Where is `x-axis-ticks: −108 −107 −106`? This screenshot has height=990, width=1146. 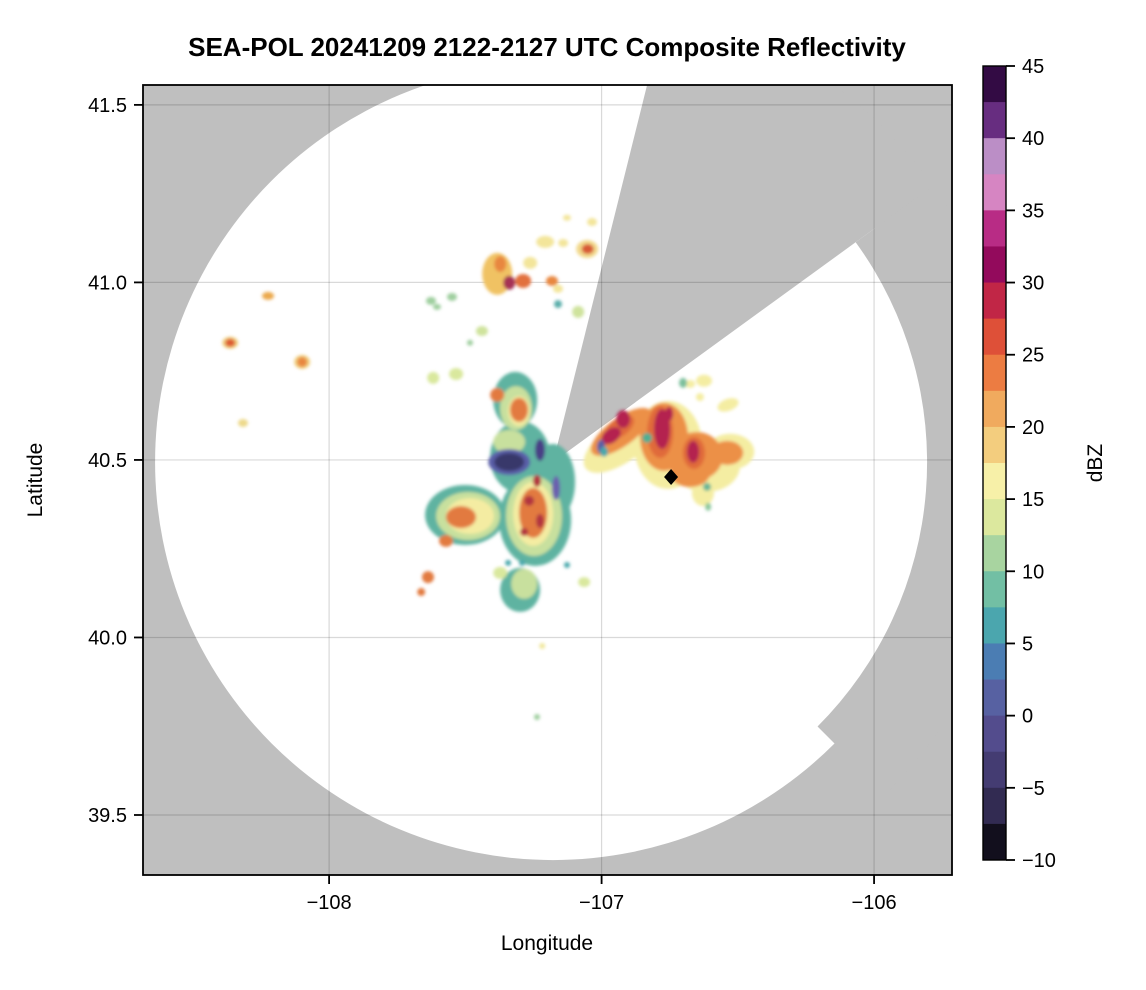 x-axis-ticks: −108 −107 −106 is located at coordinates (602, 894).